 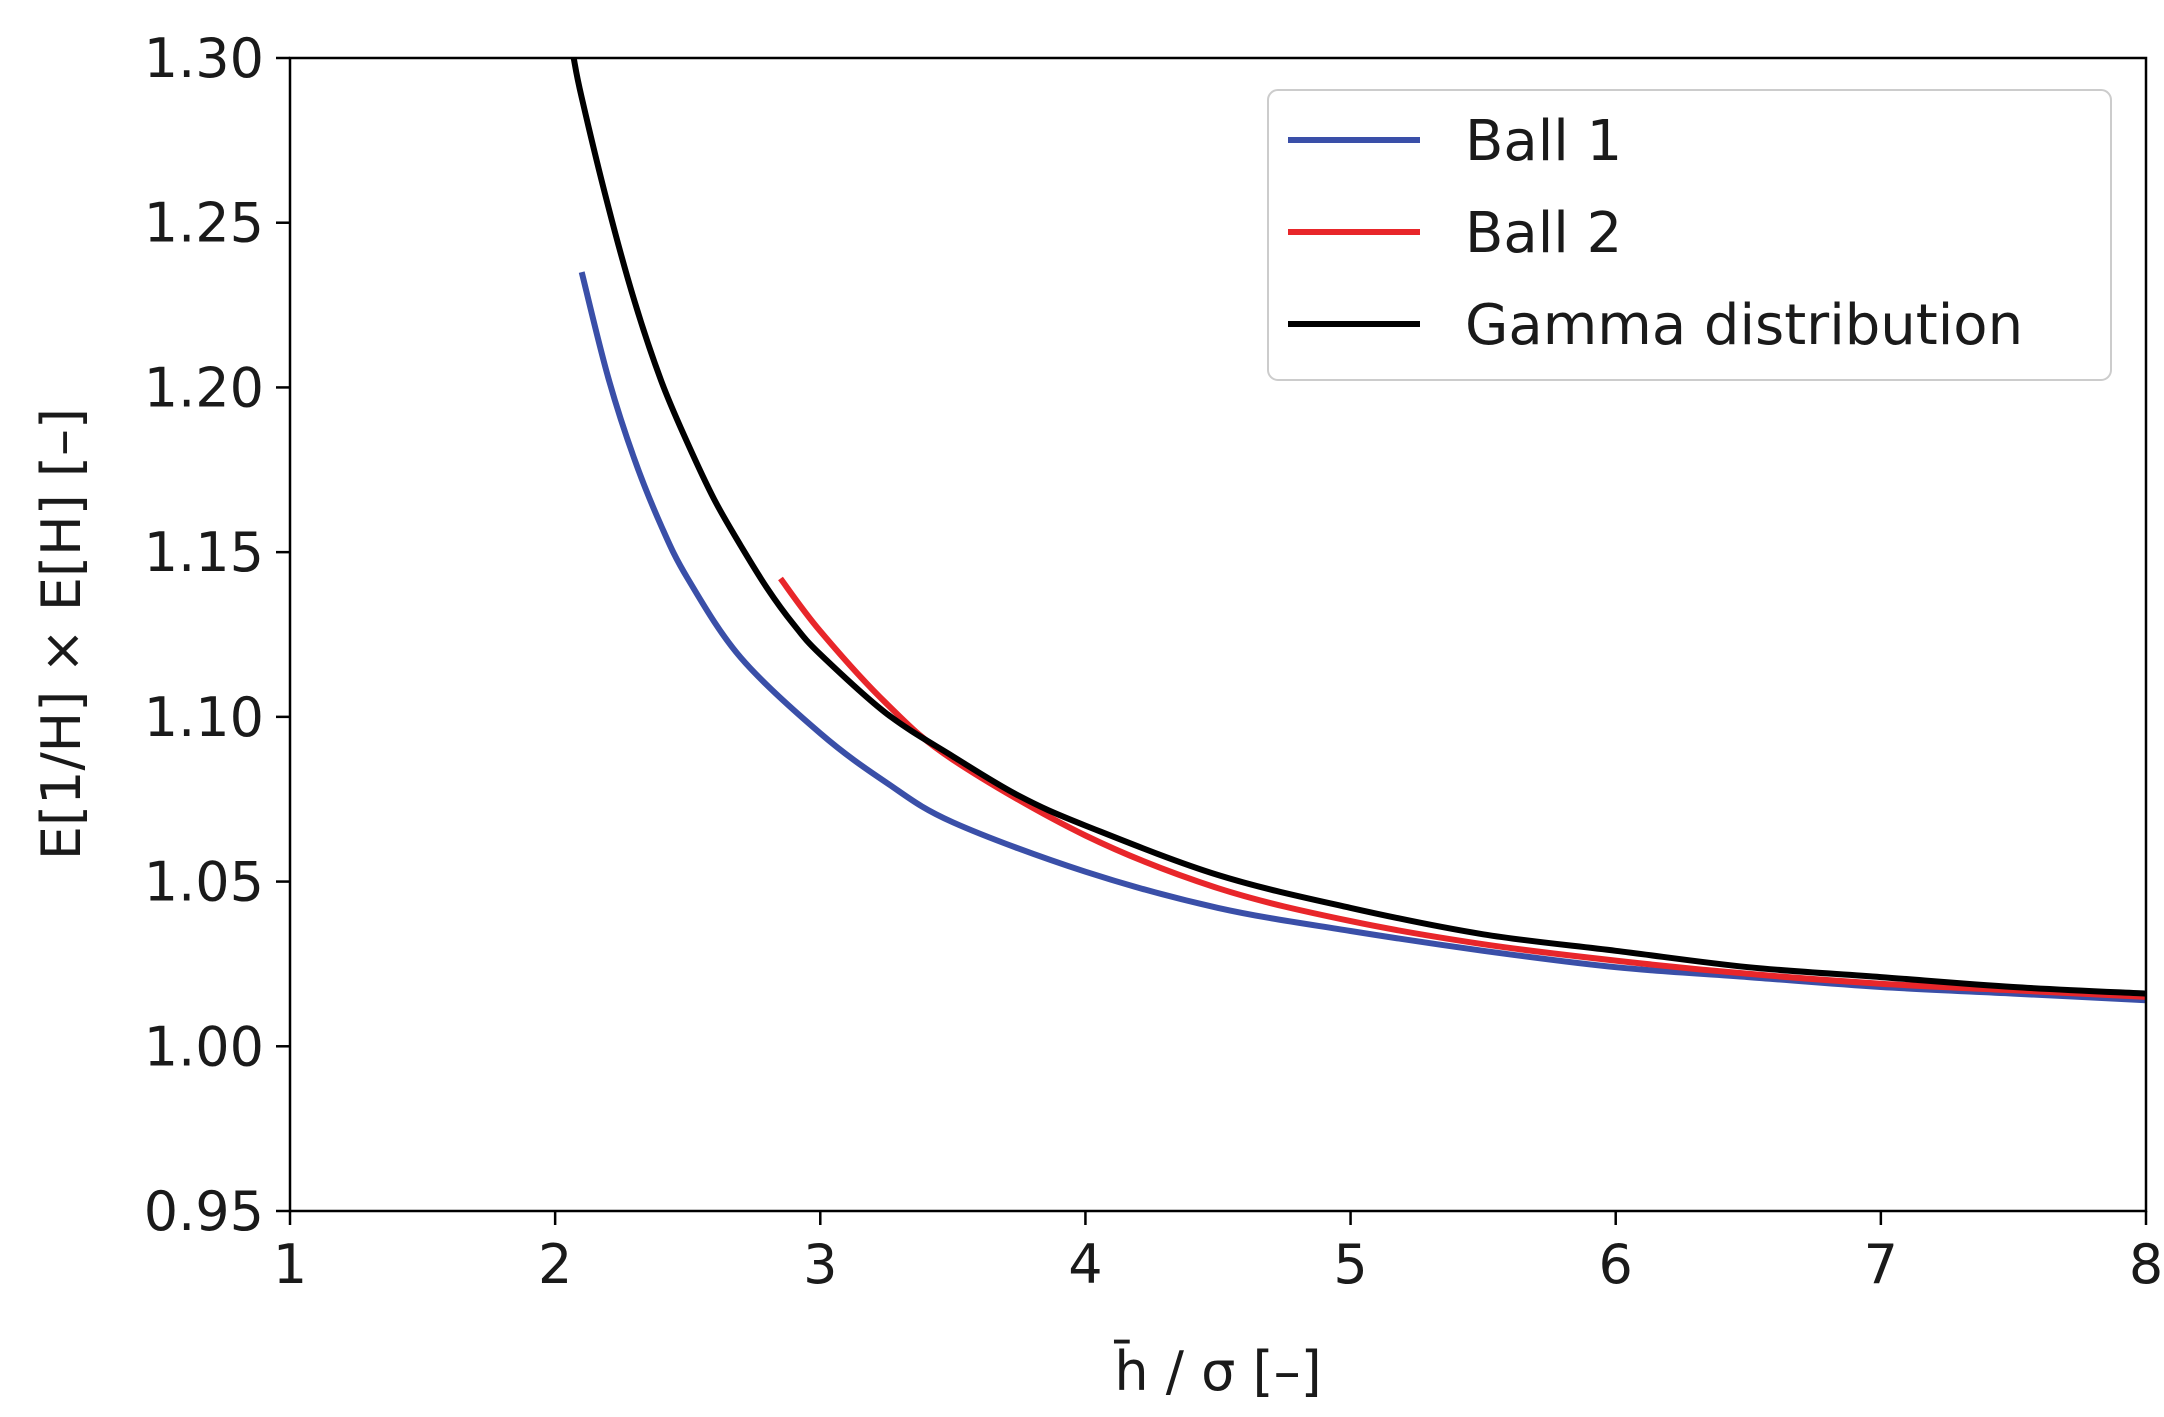 What do you see at coordinates (1543, 141) in the screenshot?
I see `legend-label-ball-1: Ball 1` at bounding box center [1543, 141].